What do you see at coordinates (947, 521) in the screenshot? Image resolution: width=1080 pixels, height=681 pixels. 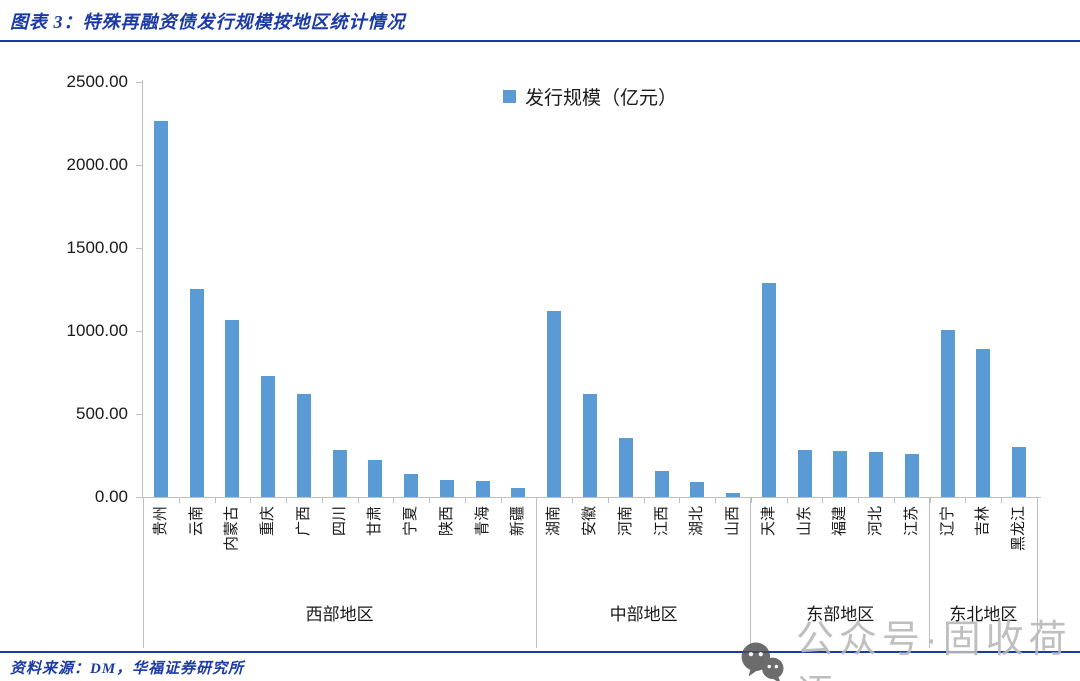 I see `x-axis-label: 辽宁` at bounding box center [947, 521].